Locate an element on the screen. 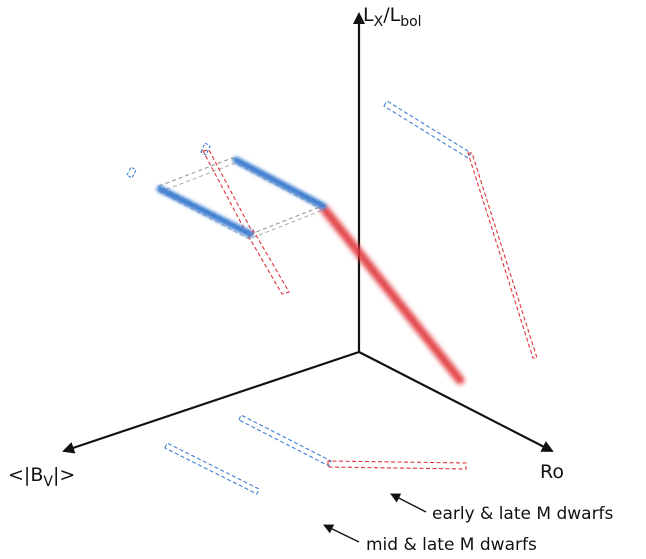  projection-blue-dashed is located at coordinates (427, 129).